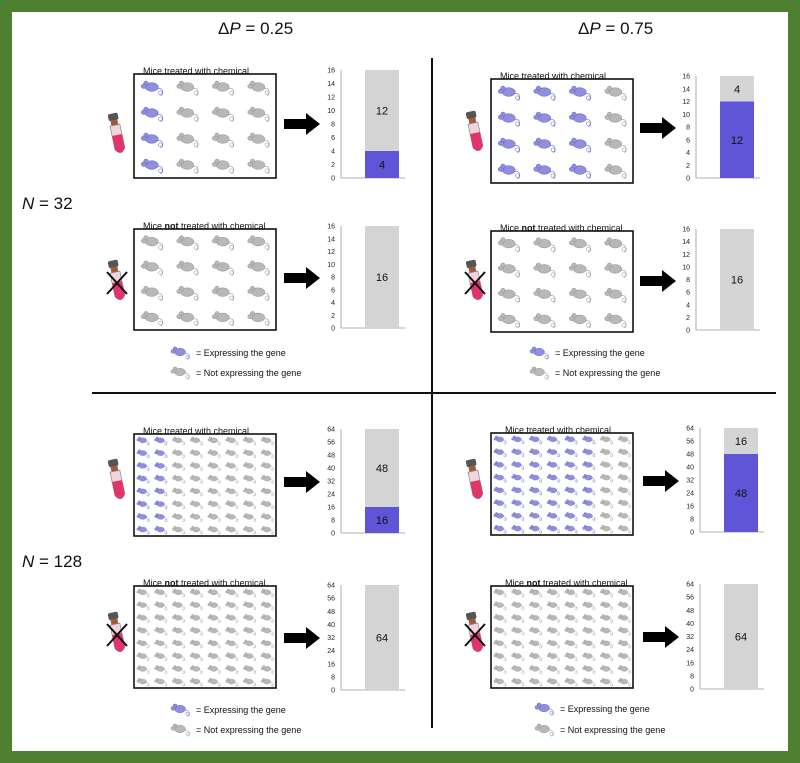 Image resolution: width=800 pixels, height=763 pixels. I want to click on dropper-liquid, so click(118, 489).